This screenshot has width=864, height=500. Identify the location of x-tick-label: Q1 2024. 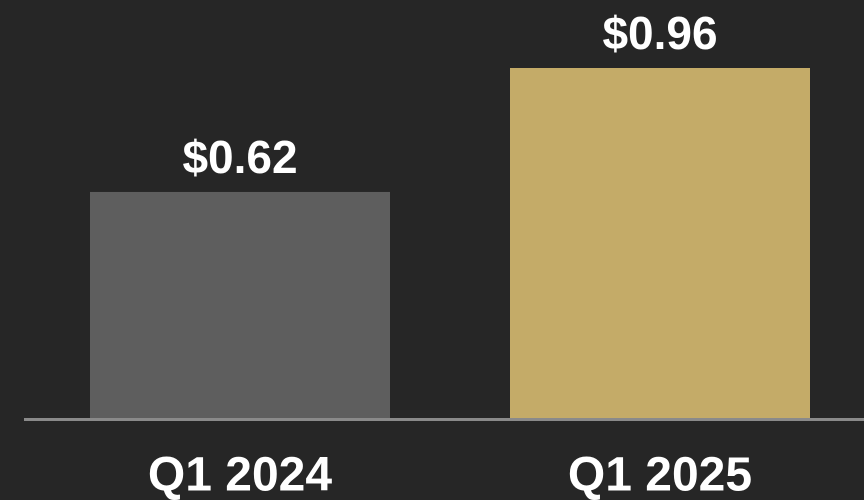
(240, 474).